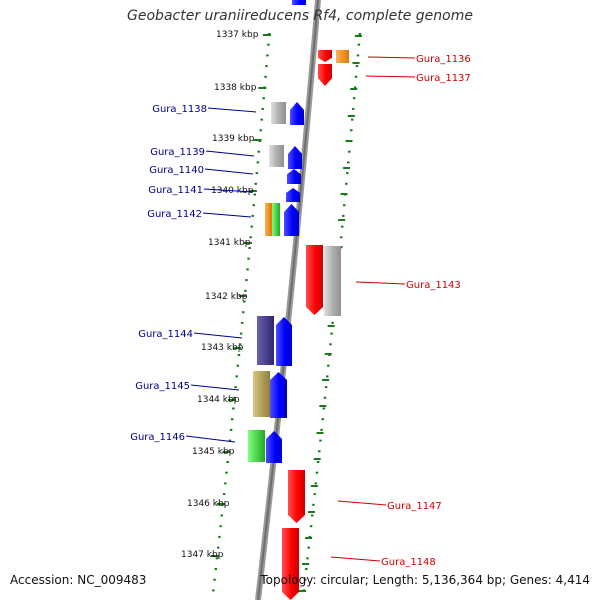 The height and width of the screenshot is (600, 600). What do you see at coordinates (213, 452) in the screenshot?
I see `kbp-label: 1345 kbp` at bounding box center [213, 452].